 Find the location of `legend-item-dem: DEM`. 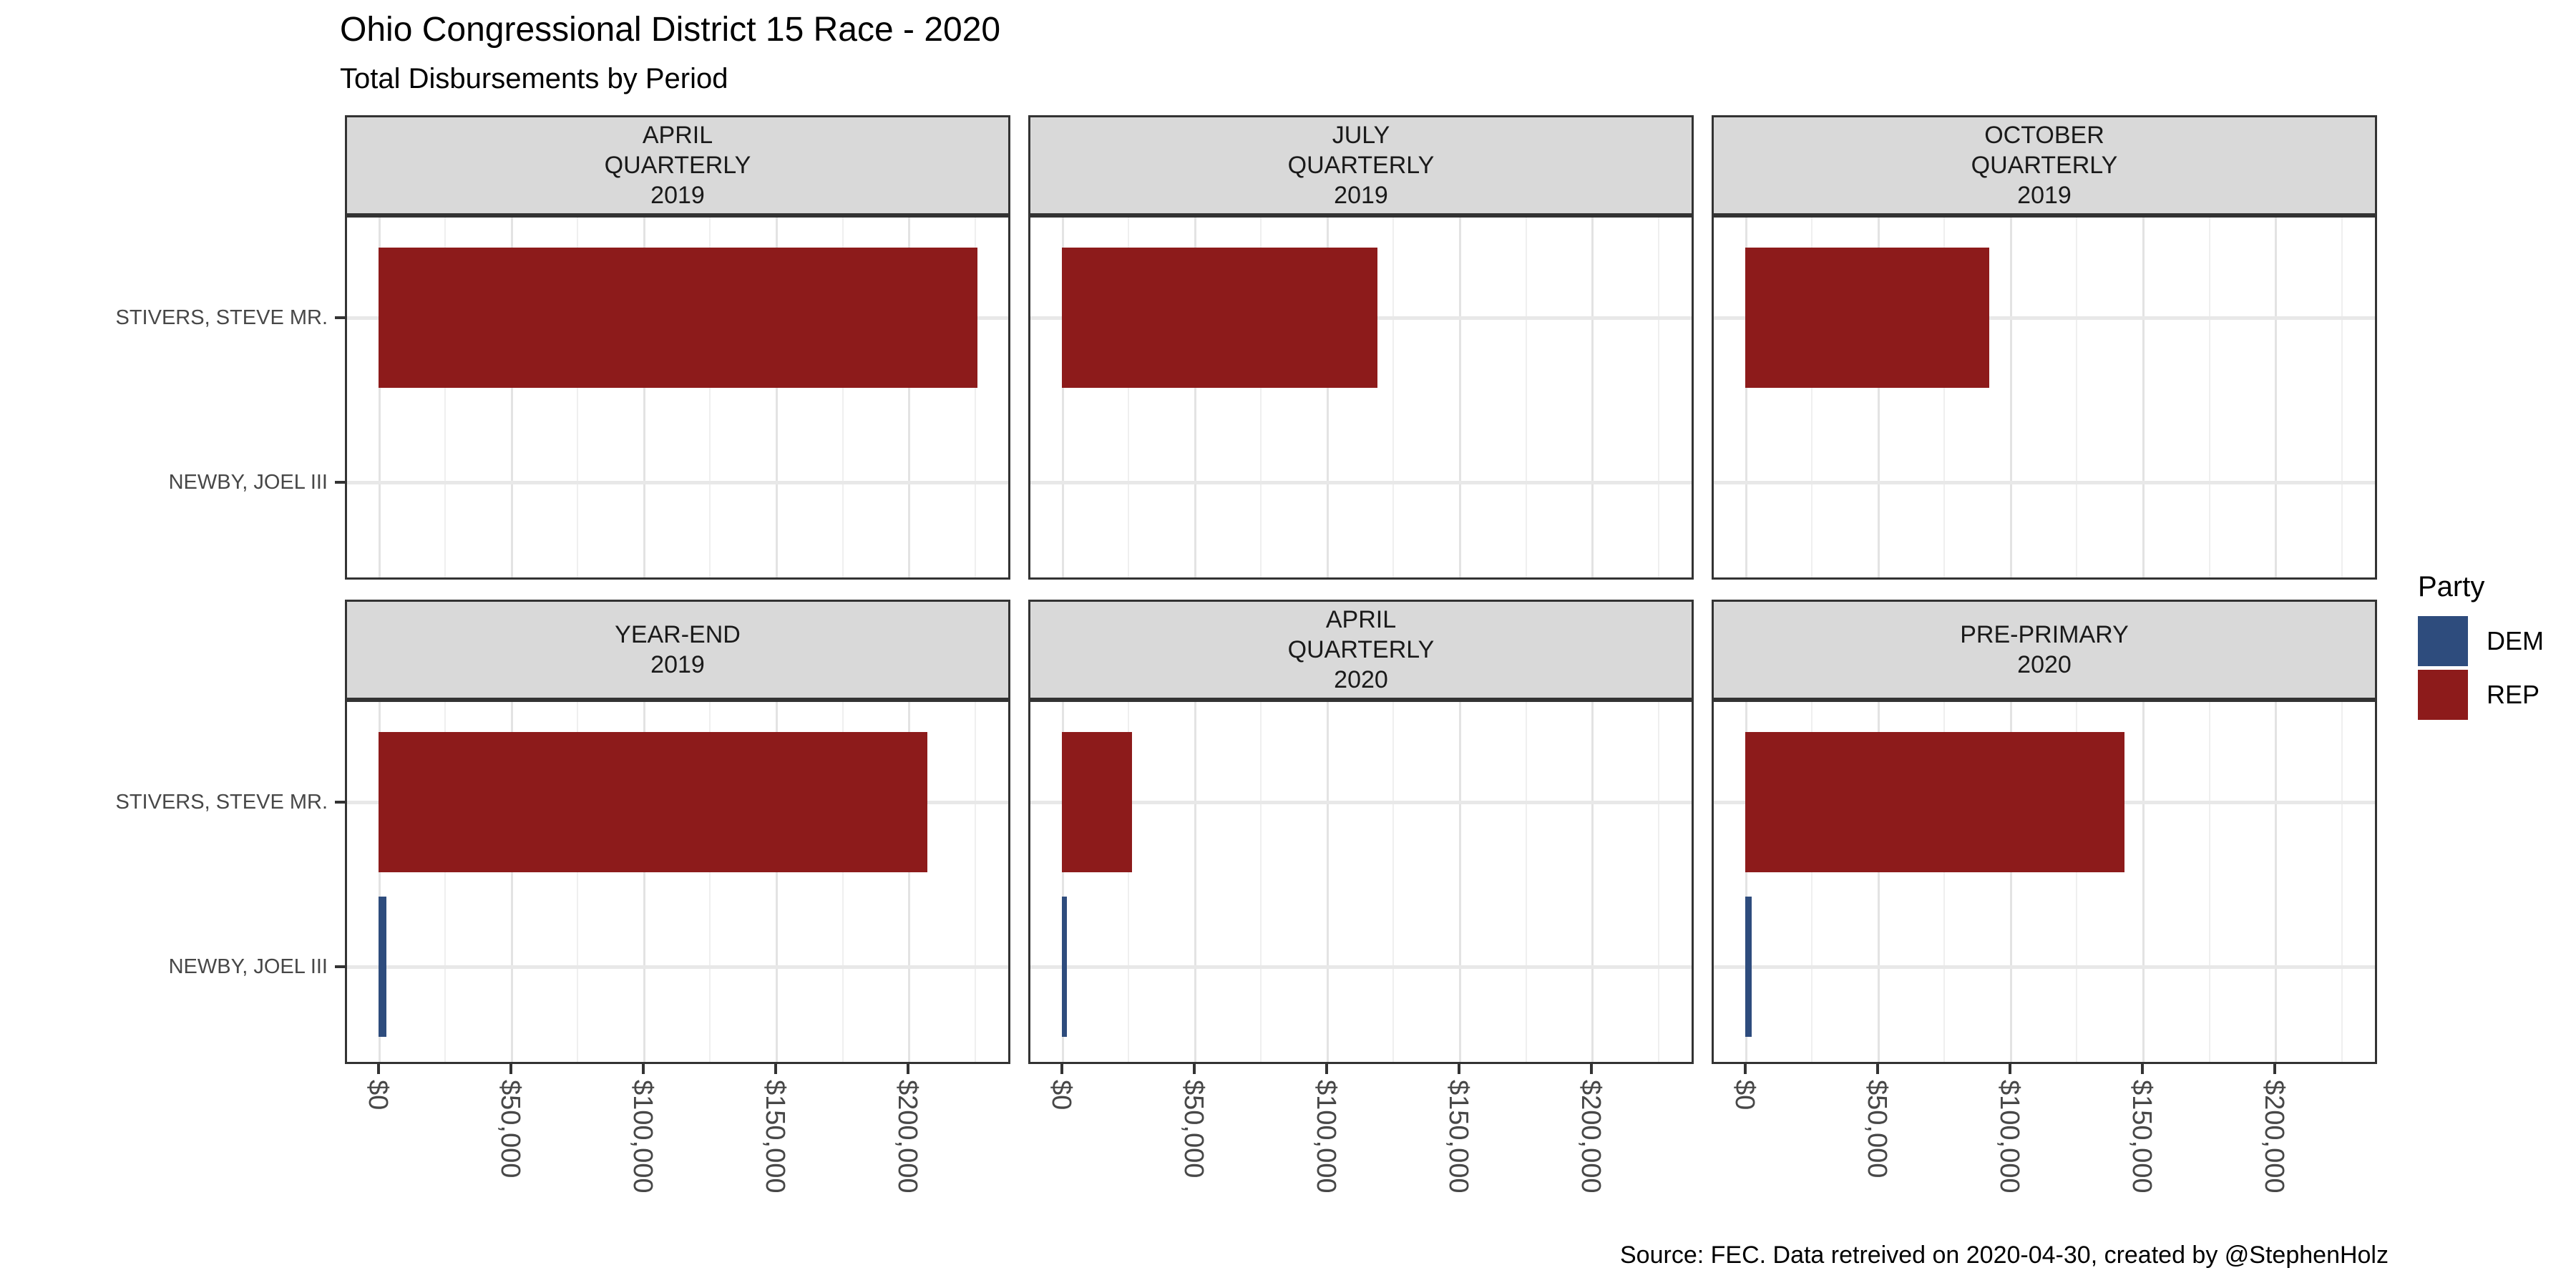

legend-item-dem: DEM is located at coordinates (2481, 641).